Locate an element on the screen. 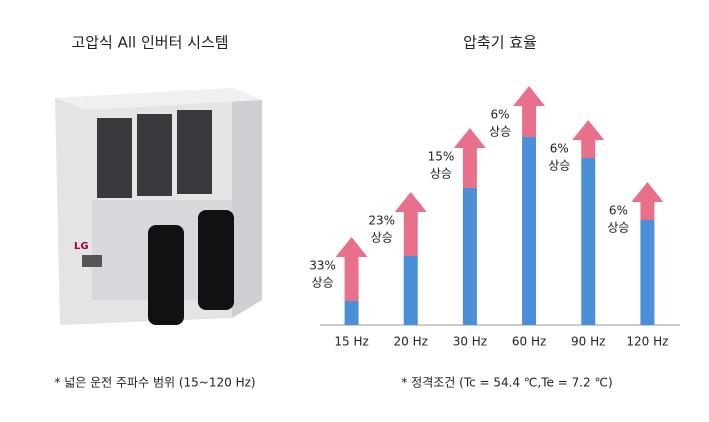  x-tick-label: 20 Hz is located at coordinates (411, 342).